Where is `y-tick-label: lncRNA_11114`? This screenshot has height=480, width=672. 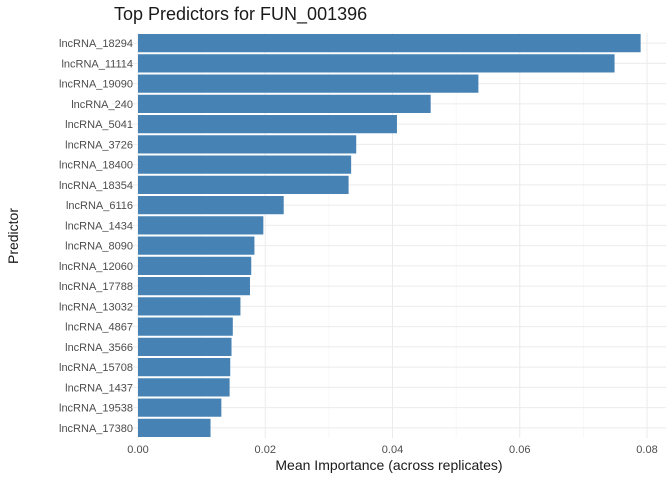 y-tick-label: lncRNA_11114 is located at coordinates (97, 64).